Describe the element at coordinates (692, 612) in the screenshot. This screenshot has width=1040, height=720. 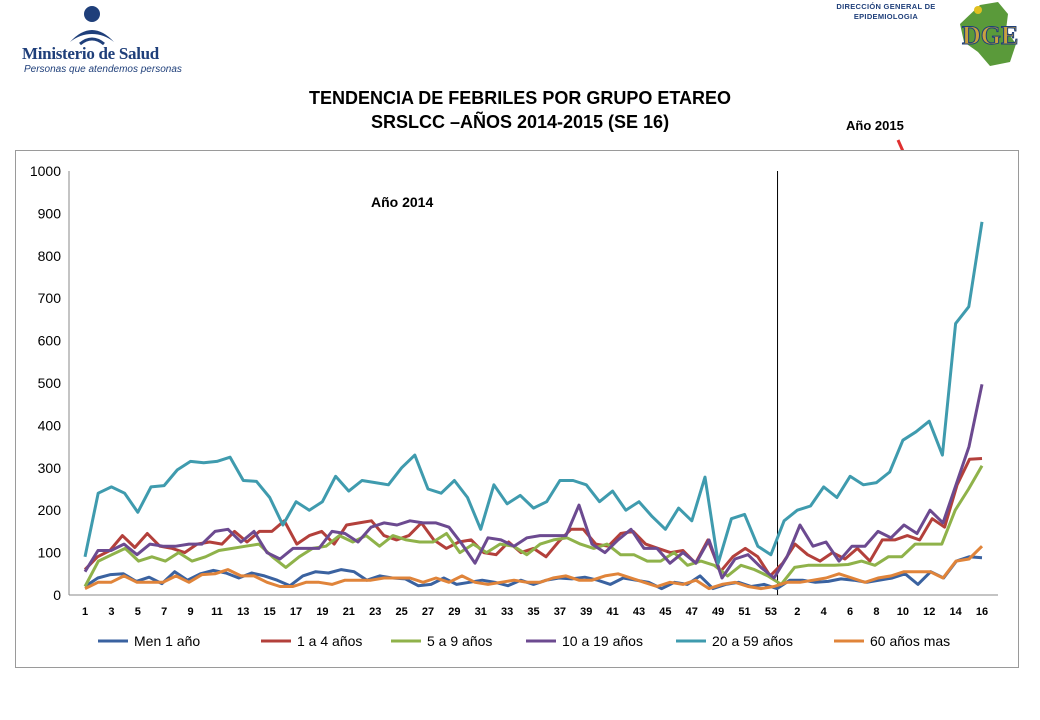
I see `x-tick-label: 47` at that location.